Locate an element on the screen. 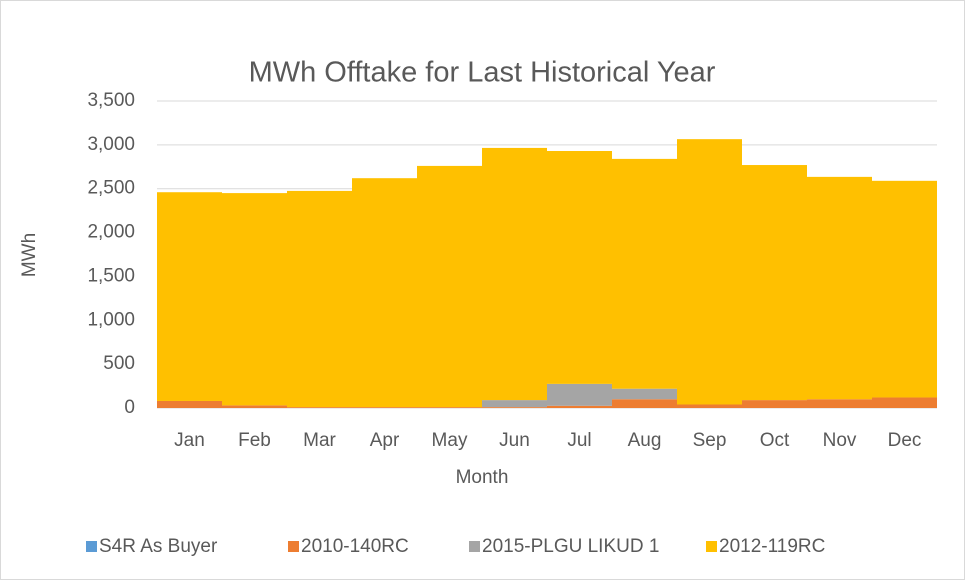 This screenshot has height=580, width=965. x-tick-label: Aug is located at coordinates (645, 440).